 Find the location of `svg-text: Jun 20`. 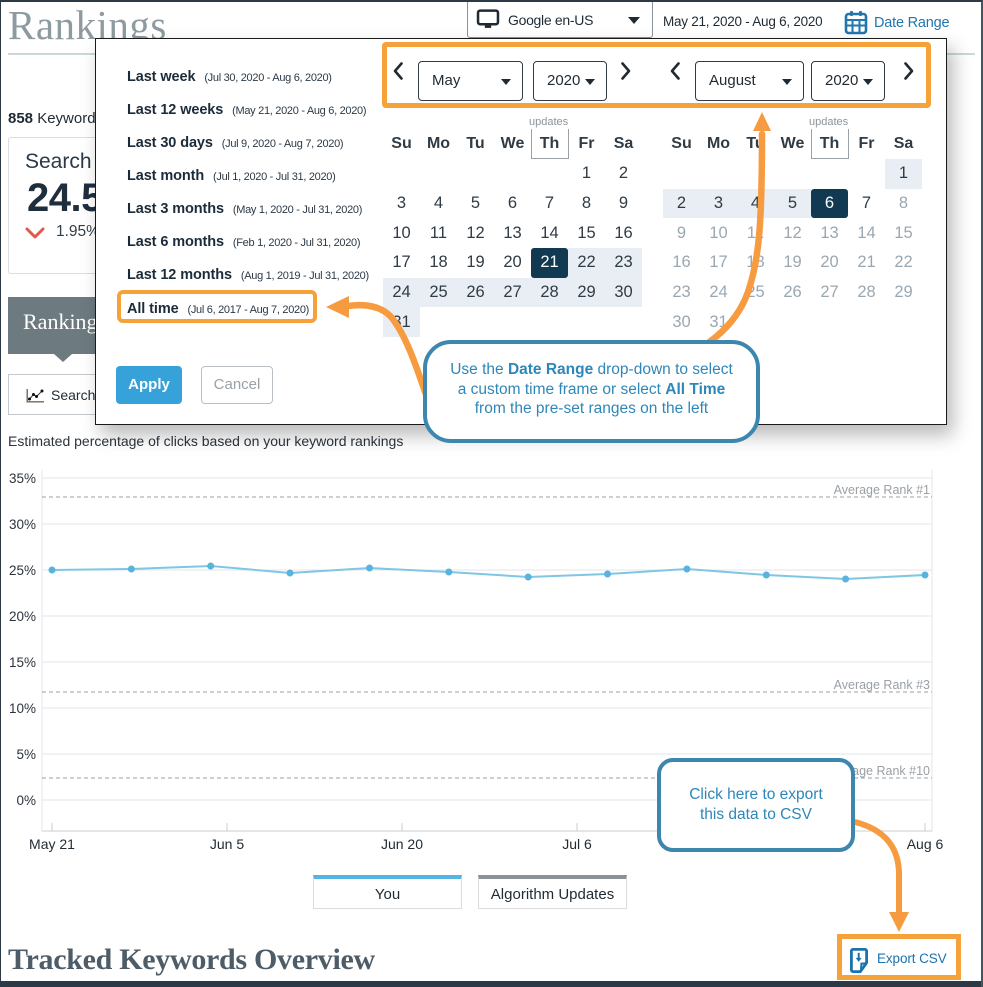

svg-text: Jun 20 is located at coordinates (402, 844).